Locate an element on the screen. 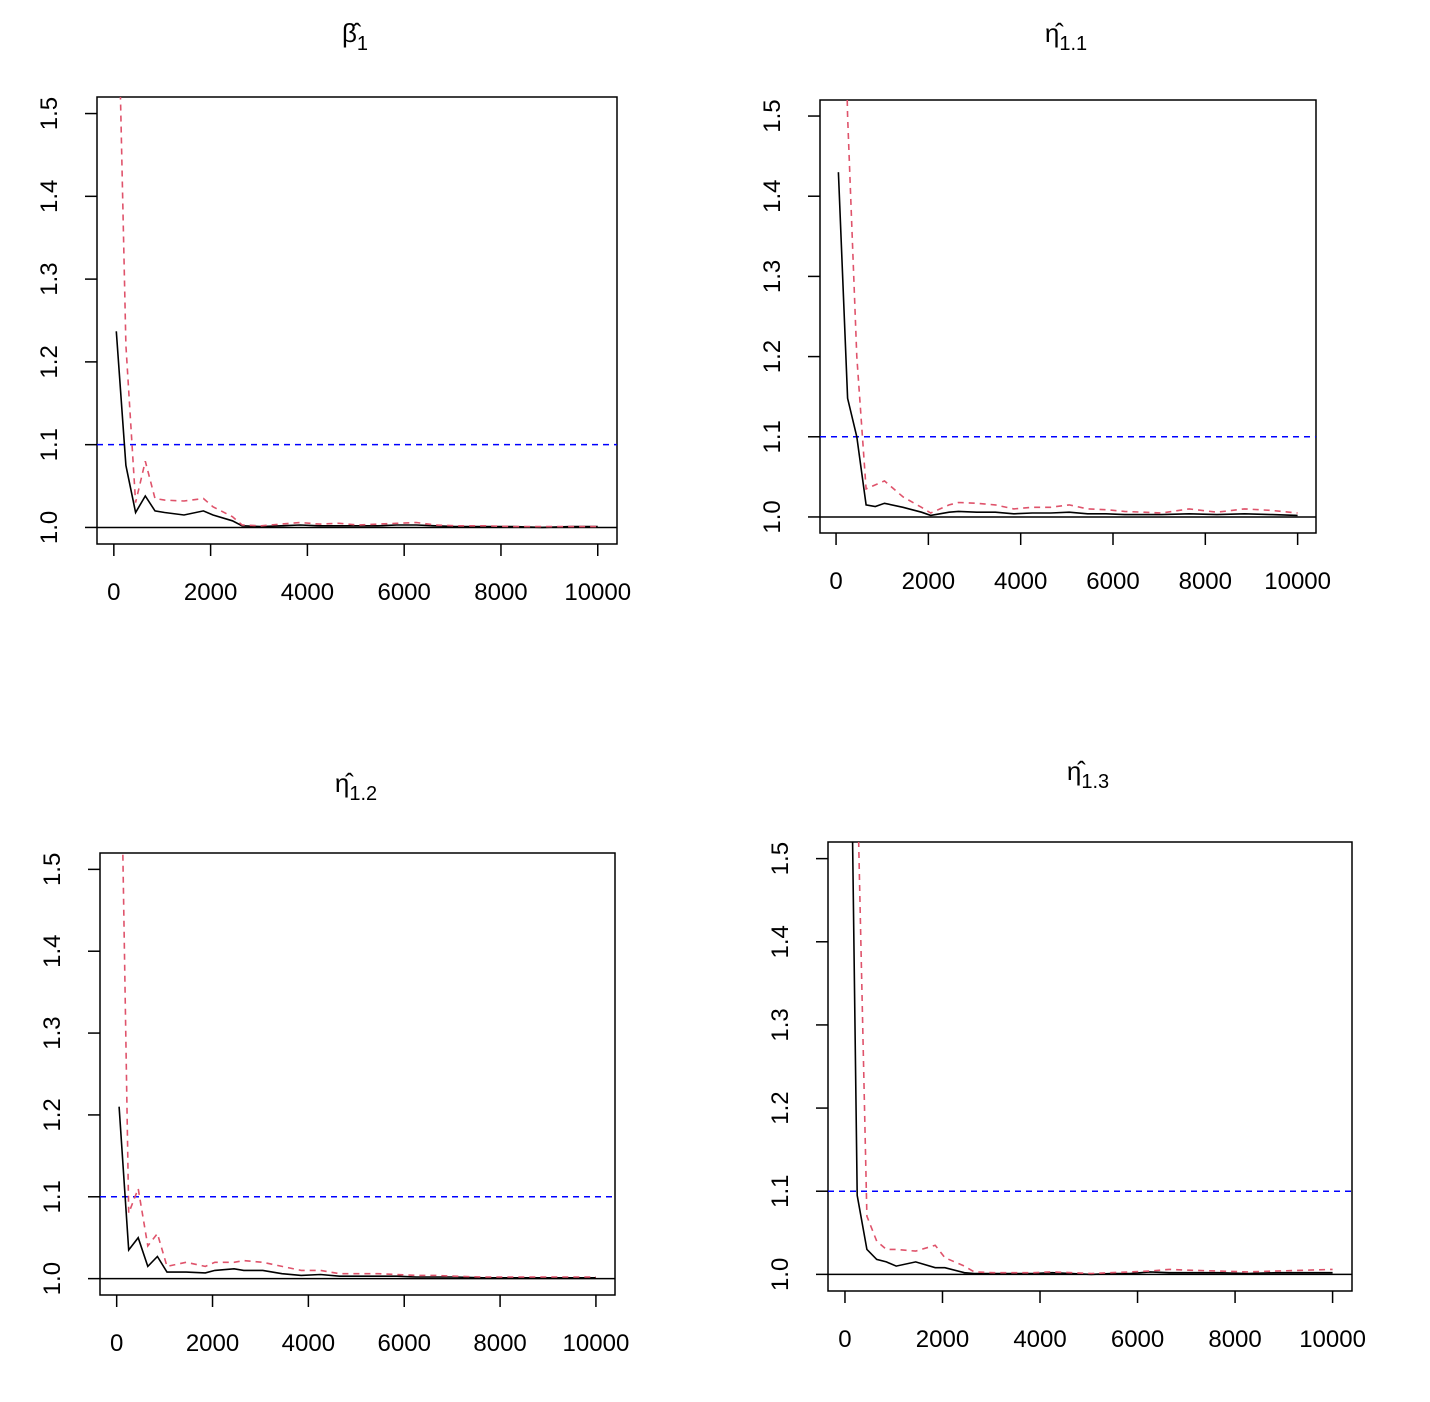 The height and width of the screenshot is (1402, 1430). title-subscript: 1.3 is located at coordinates (1095, 782).